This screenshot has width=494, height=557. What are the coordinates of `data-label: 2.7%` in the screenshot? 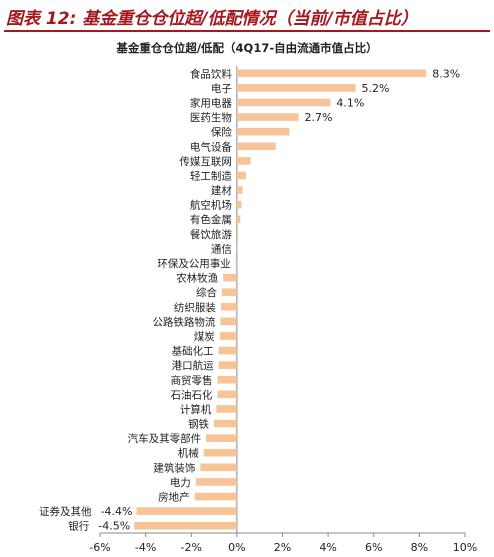 It's located at (318, 117).